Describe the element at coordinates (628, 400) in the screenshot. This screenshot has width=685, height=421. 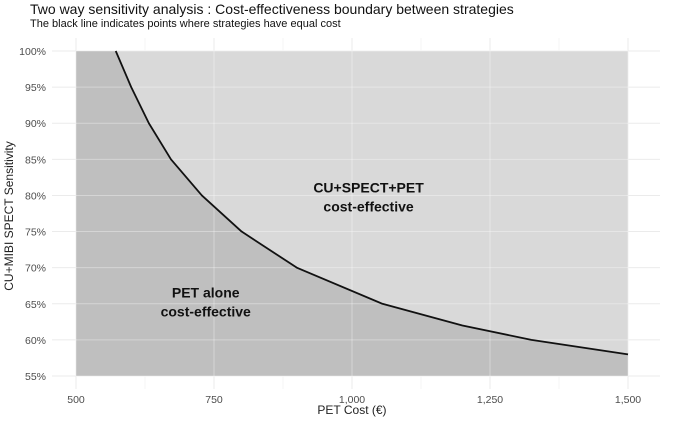
I see `x-tick-label: 1,500` at that location.